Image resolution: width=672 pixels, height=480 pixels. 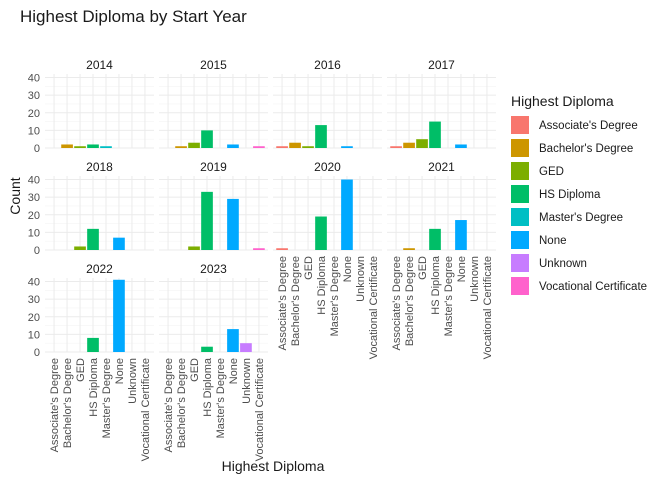 I want to click on legend-title: Highest Diploma, so click(x=562, y=101).